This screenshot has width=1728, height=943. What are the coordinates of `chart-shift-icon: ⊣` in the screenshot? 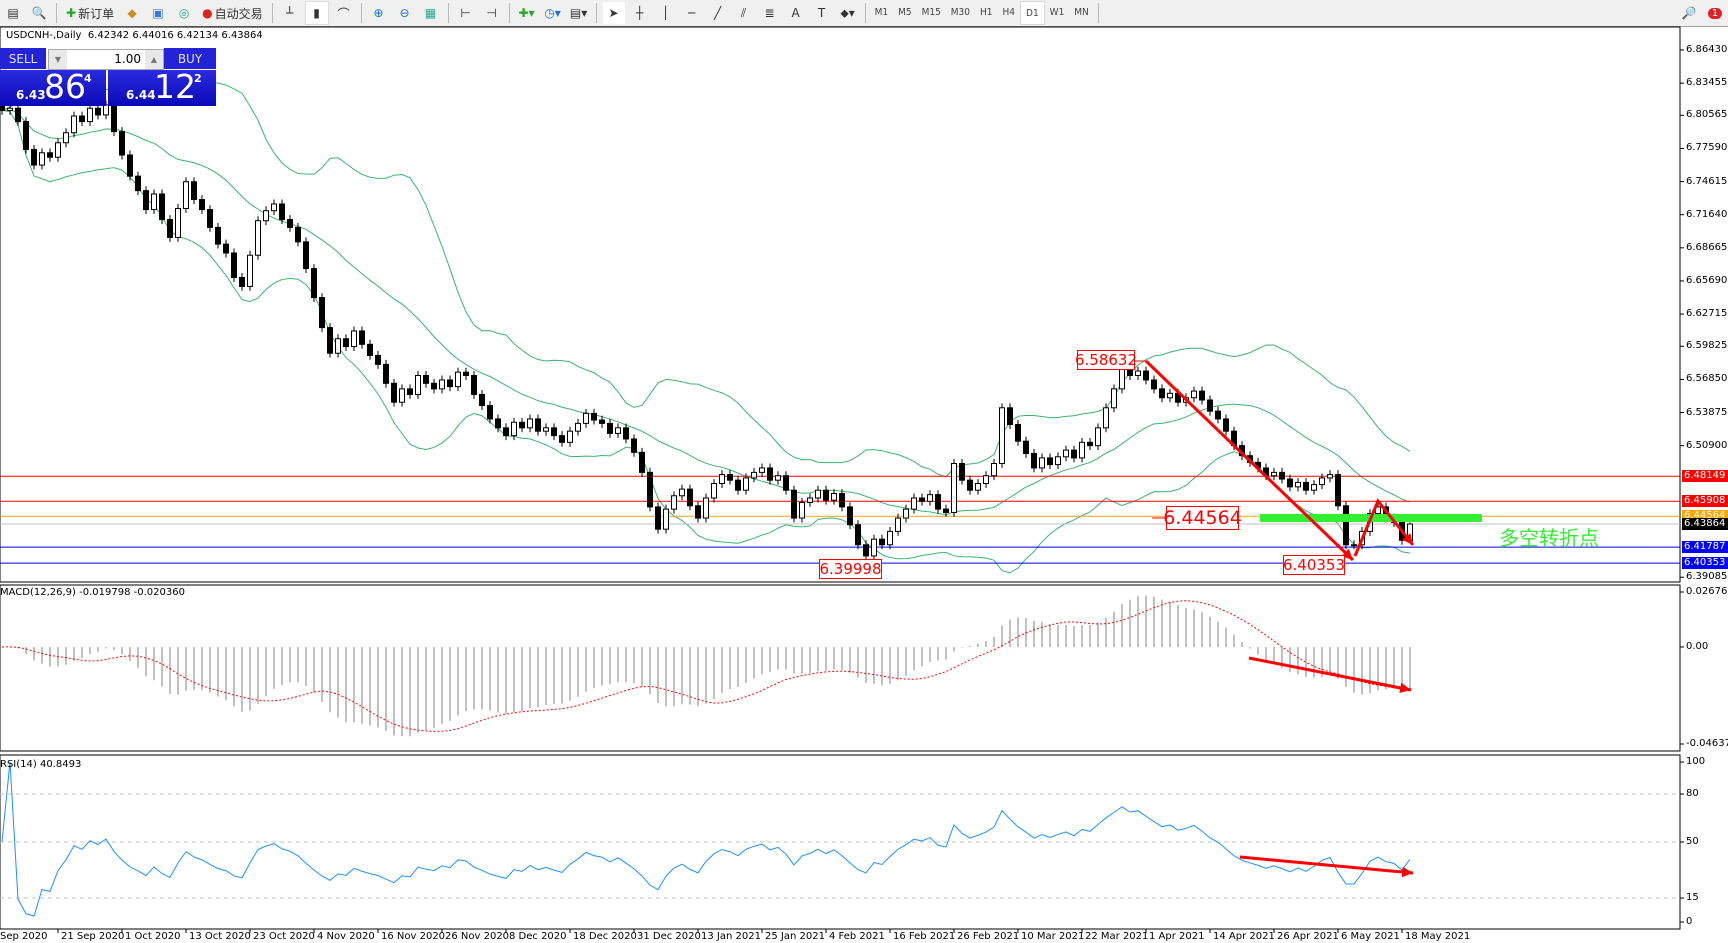 It's located at (491, 13).